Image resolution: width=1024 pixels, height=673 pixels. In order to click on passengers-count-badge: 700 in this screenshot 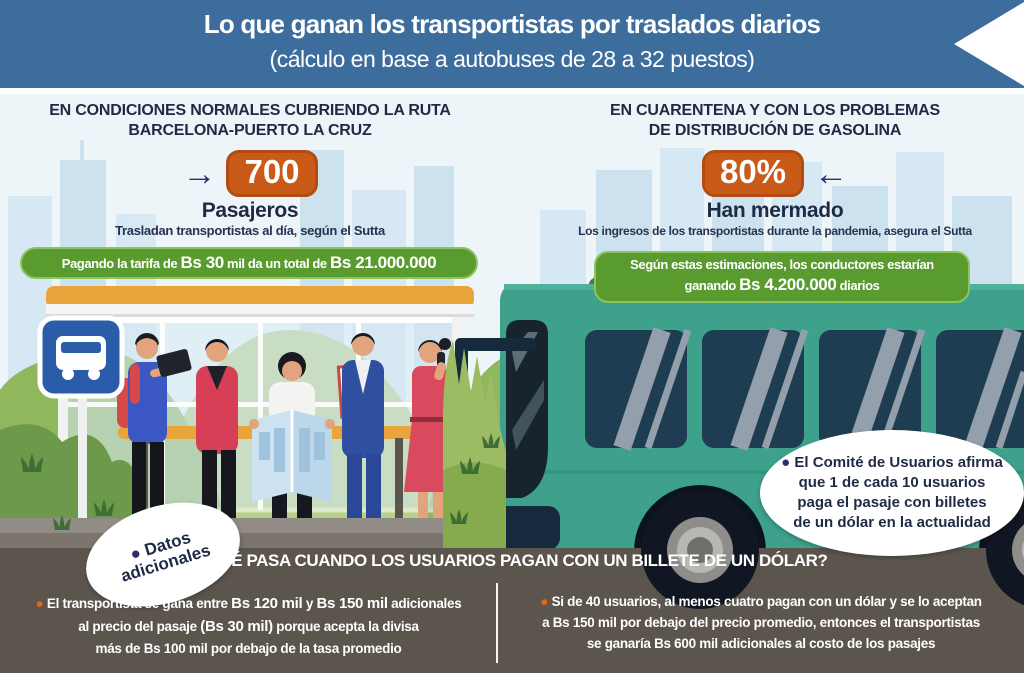, I will do `click(272, 174)`.